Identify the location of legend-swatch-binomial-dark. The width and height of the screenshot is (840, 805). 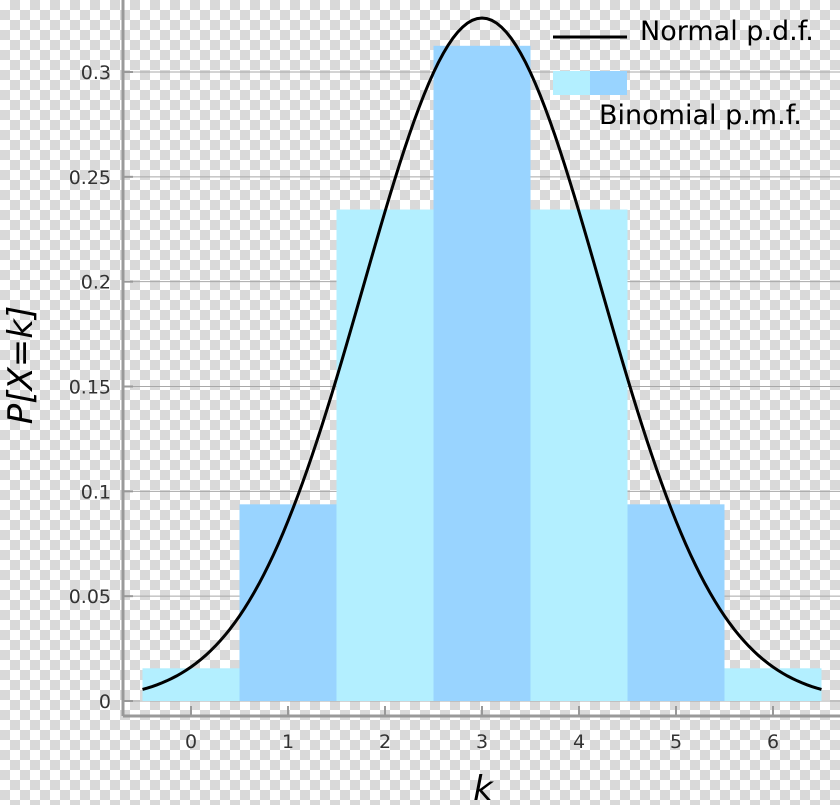
(608, 83).